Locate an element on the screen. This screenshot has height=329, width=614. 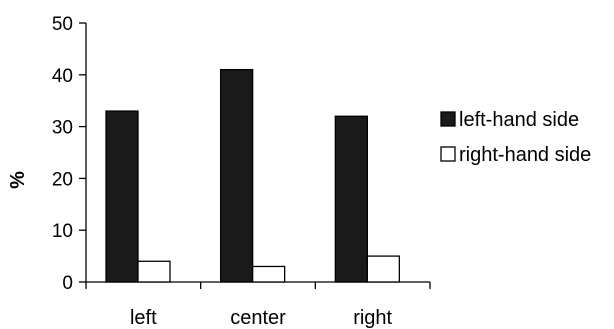
x-category-label: left is located at coordinates (143, 318).